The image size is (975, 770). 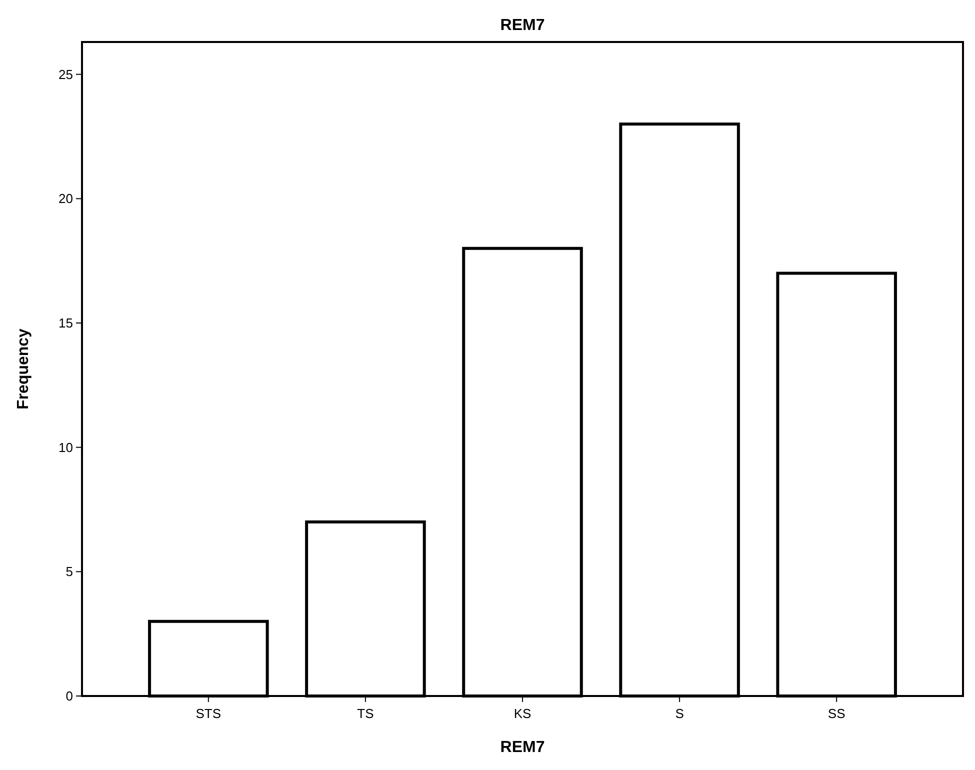 What do you see at coordinates (365, 713) in the screenshot?
I see `x-tick-label: TS` at bounding box center [365, 713].